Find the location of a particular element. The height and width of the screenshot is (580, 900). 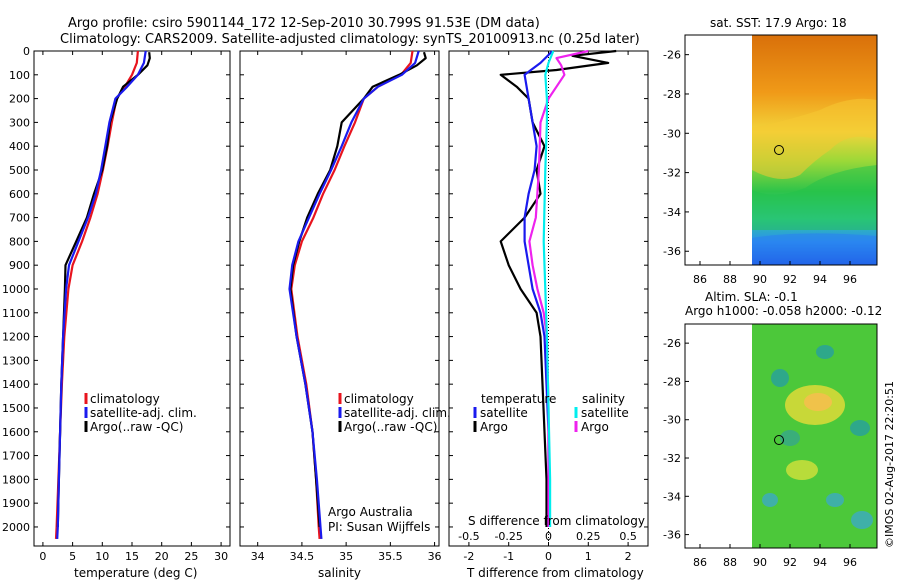

x-tick-label: 15 is located at coordinates (132, 556).